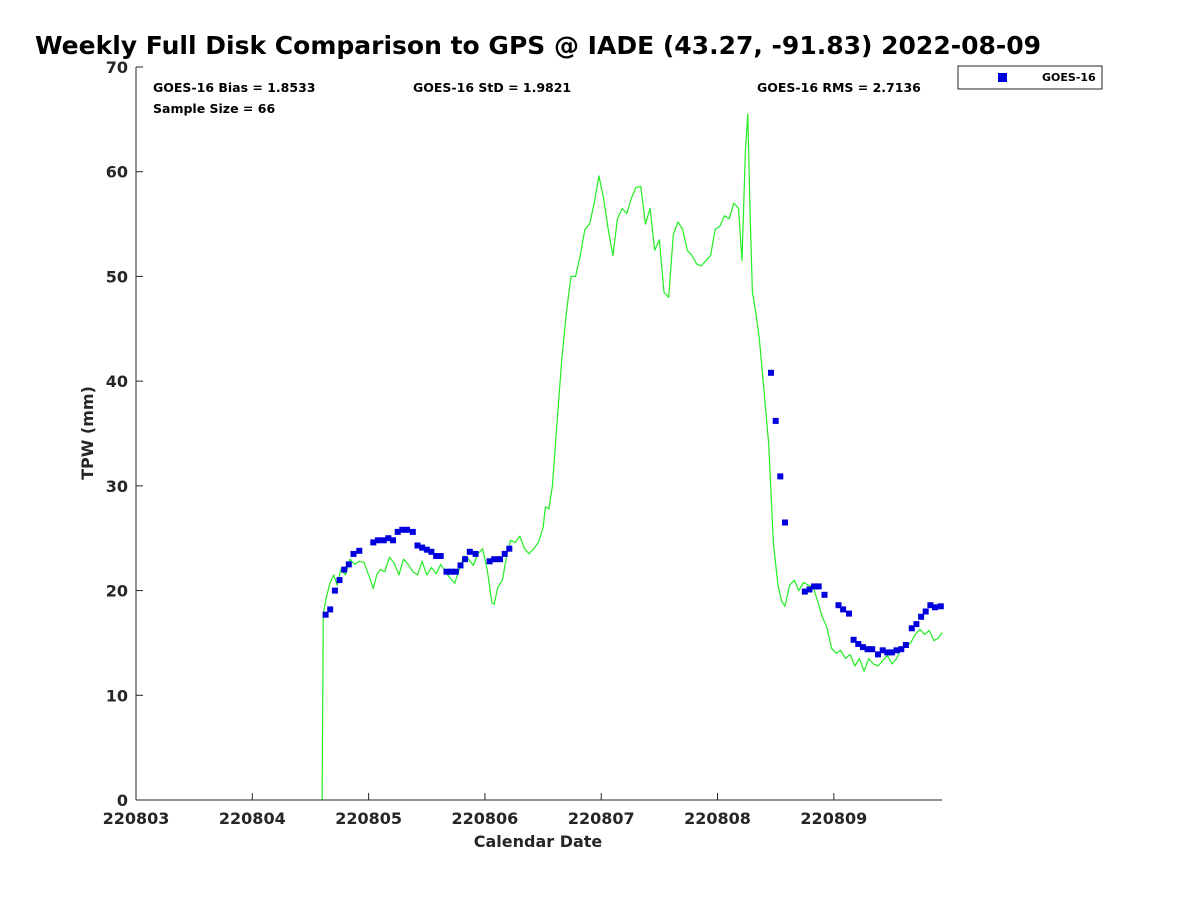  What do you see at coordinates (839, 87) in the screenshot?
I see `rms-annotation: GOES-16 RMS = 2.7136` at bounding box center [839, 87].